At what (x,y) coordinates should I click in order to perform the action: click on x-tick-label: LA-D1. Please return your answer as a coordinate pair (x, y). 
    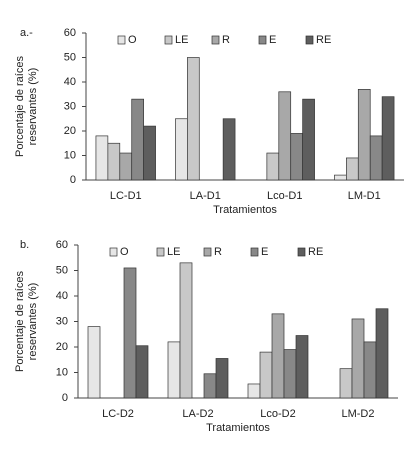
    Looking at the image, I should click on (205, 196).